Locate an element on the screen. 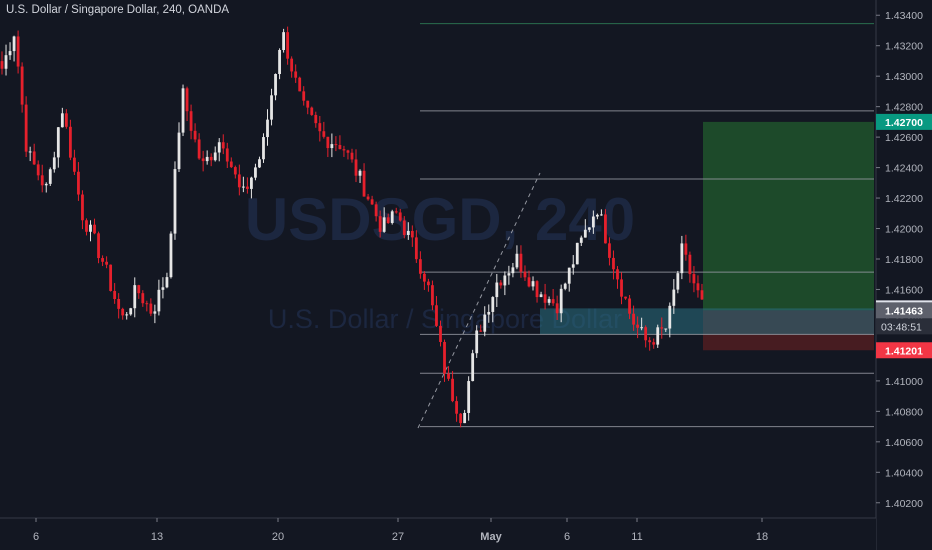  price-axis is located at coordinates (904, 275).